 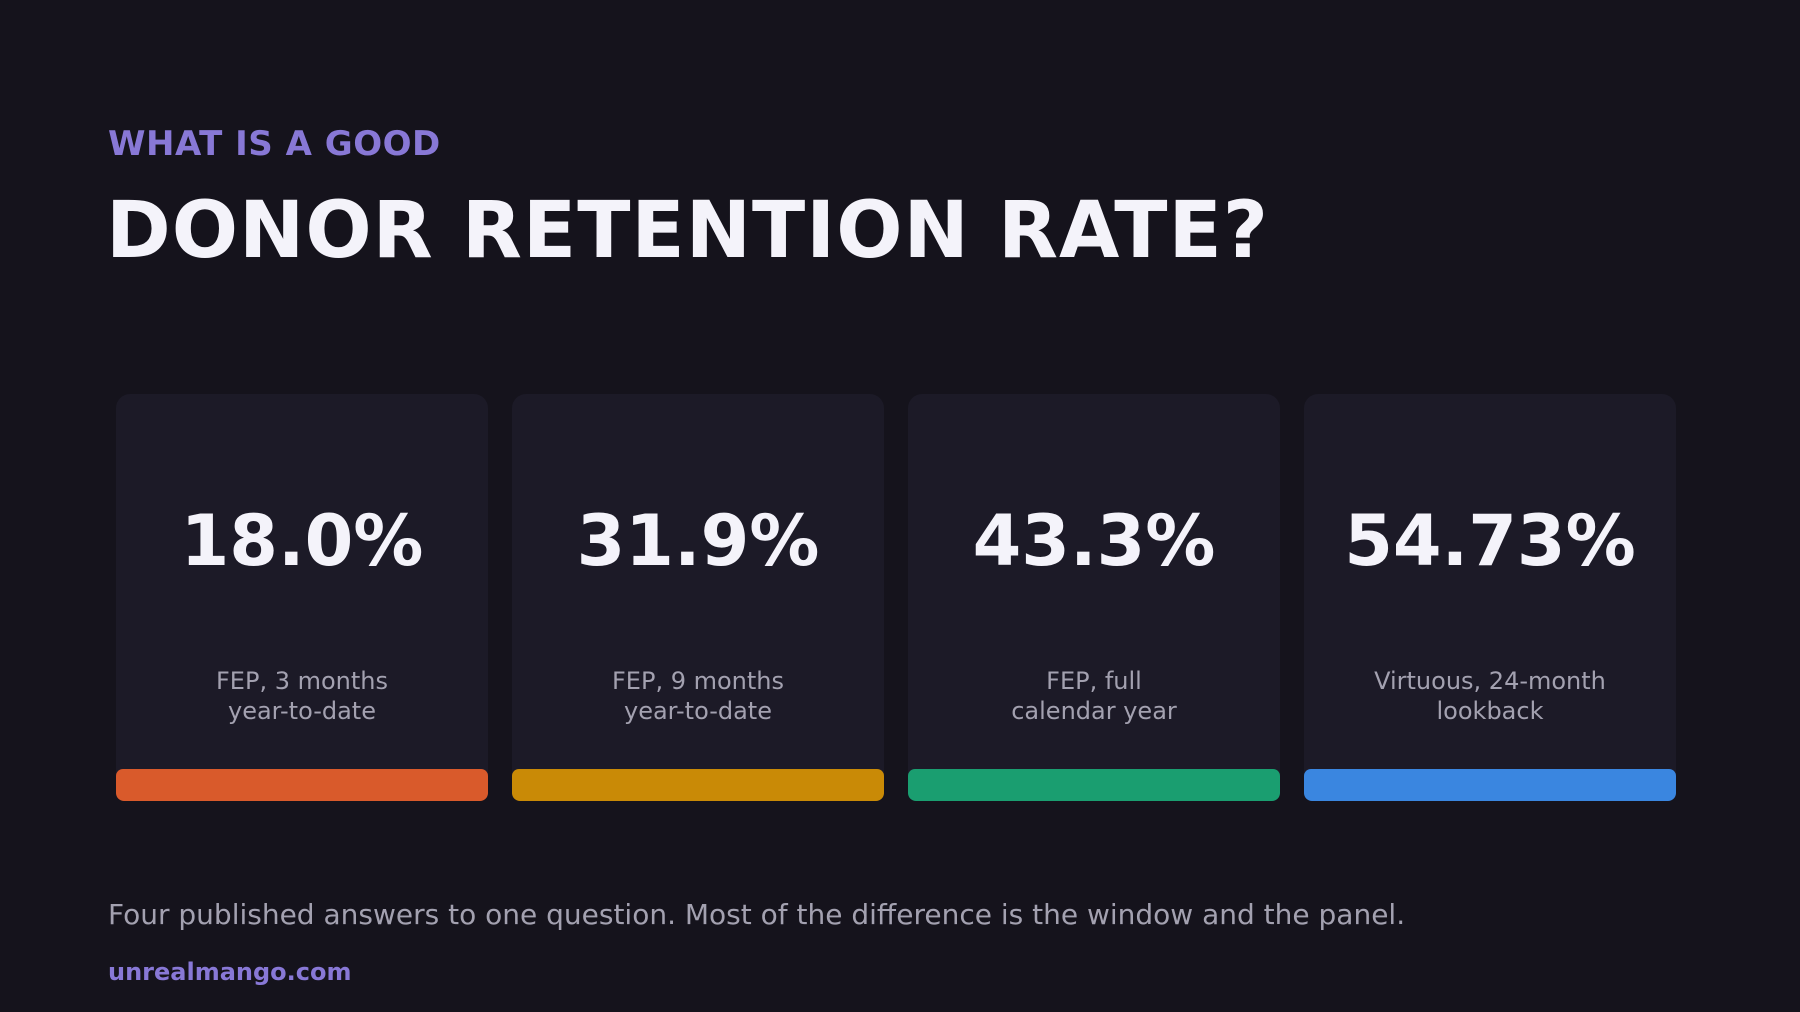 I want to click on card: 54.73% Virtuous, 24-month lookback, so click(x=1490, y=597).